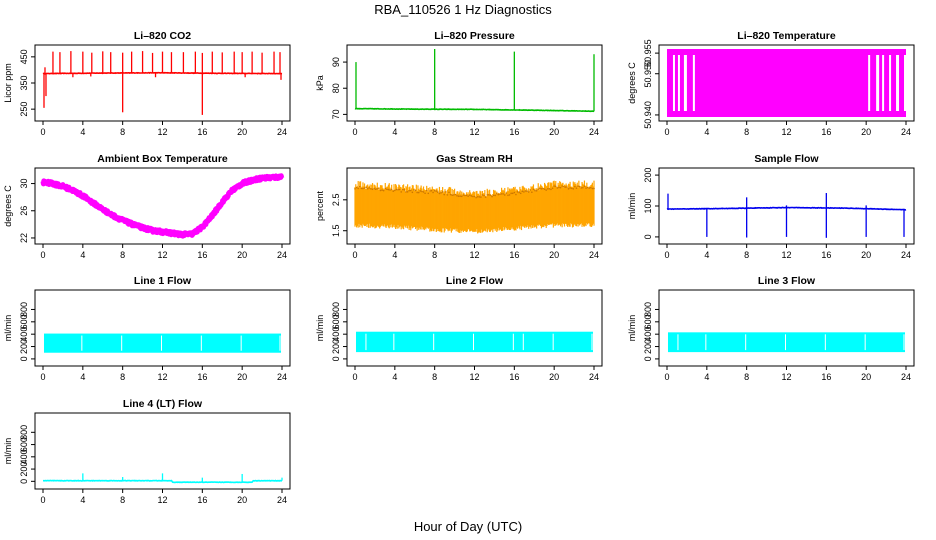  What do you see at coordinates (24, 184) in the screenshot?
I see `y-tick-label: 30` at bounding box center [24, 184].